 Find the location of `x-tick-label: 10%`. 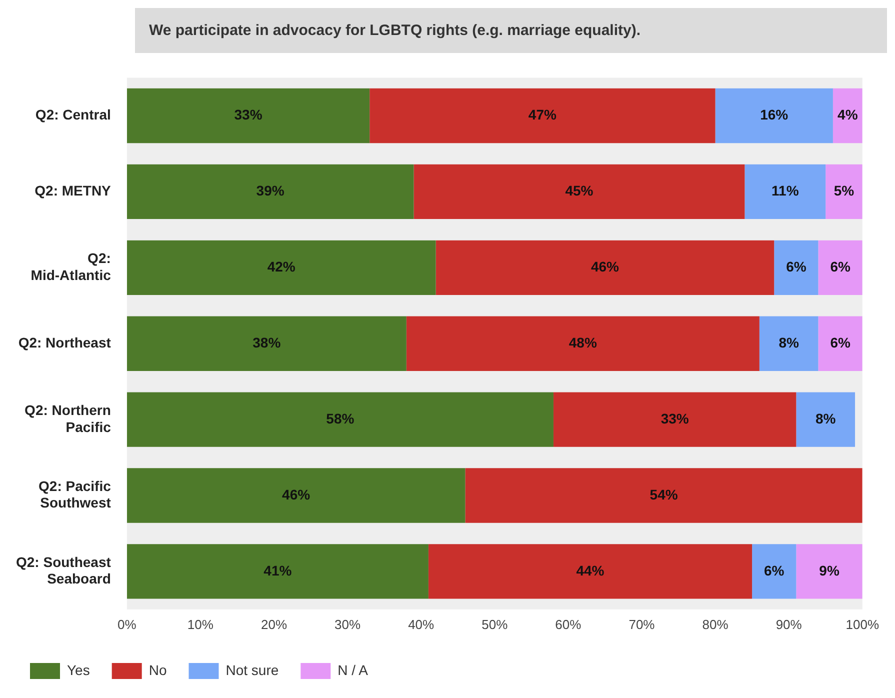

x-tick-label: 10% is located at coordinates (200, 624).